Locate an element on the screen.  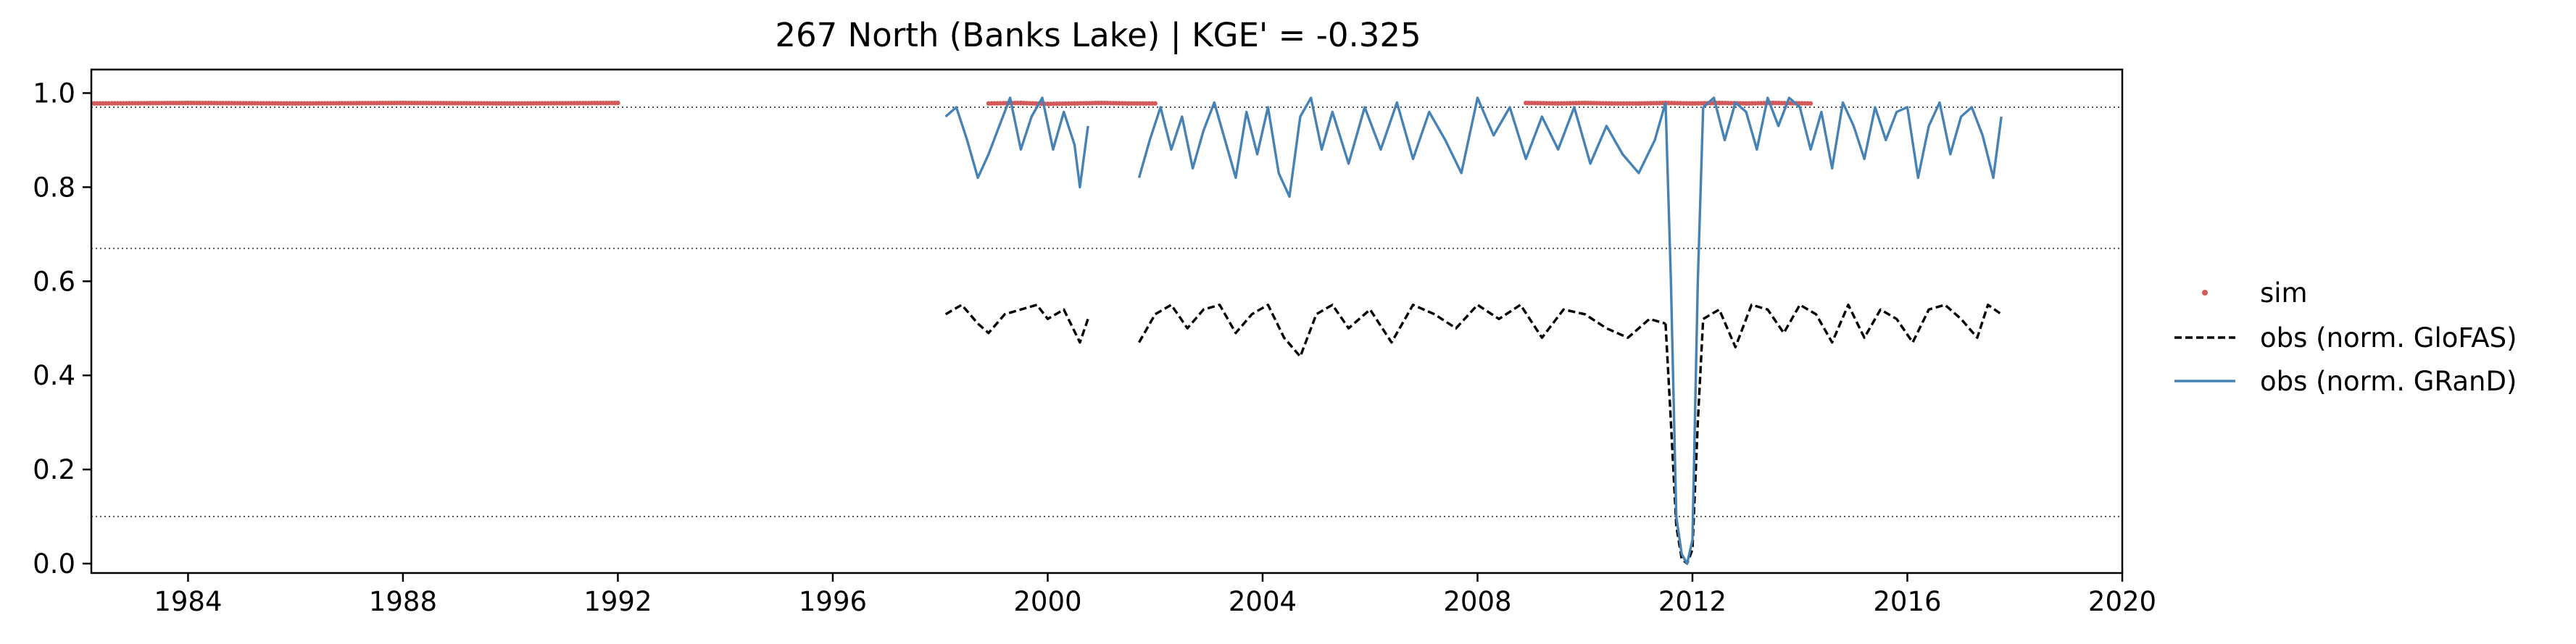
legend-label: sim is located at coordinates (2284, 293).